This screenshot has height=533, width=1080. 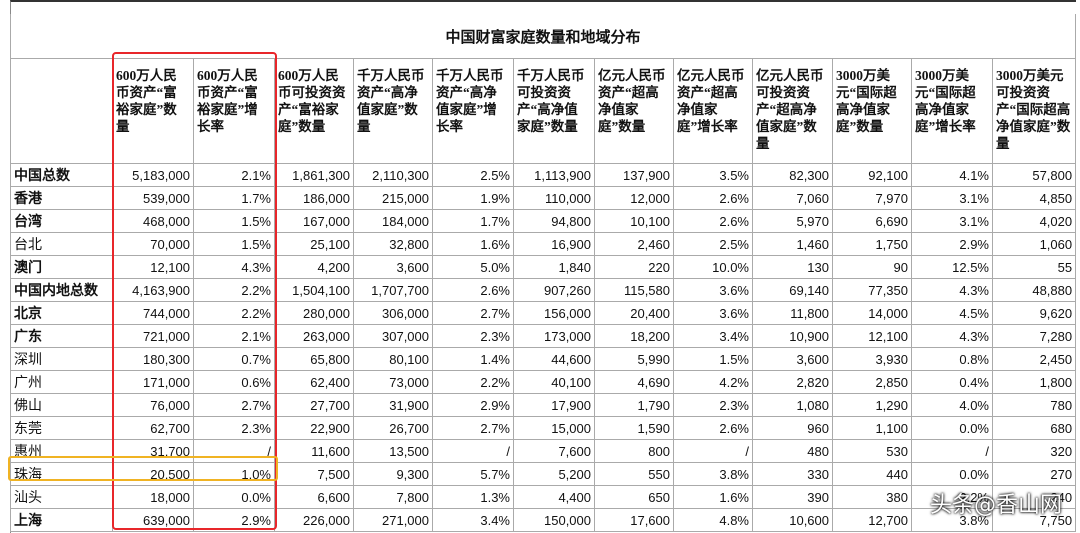 I want to click on cell: 10,100, so click(x=634, y=221).